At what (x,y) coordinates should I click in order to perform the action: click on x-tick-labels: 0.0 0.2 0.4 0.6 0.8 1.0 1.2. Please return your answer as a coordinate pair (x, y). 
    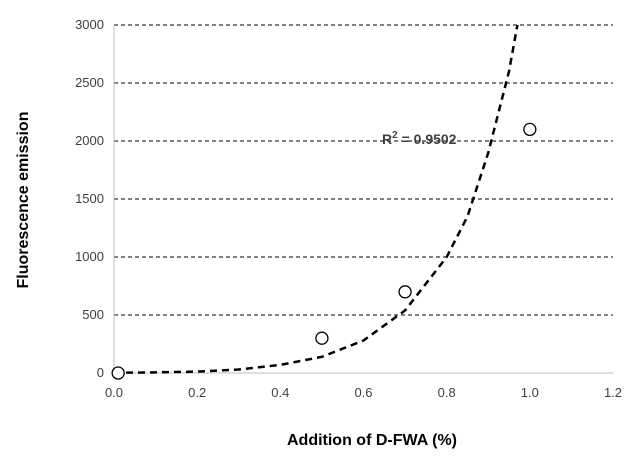
    Looking at the image, I should click on (363, 392).